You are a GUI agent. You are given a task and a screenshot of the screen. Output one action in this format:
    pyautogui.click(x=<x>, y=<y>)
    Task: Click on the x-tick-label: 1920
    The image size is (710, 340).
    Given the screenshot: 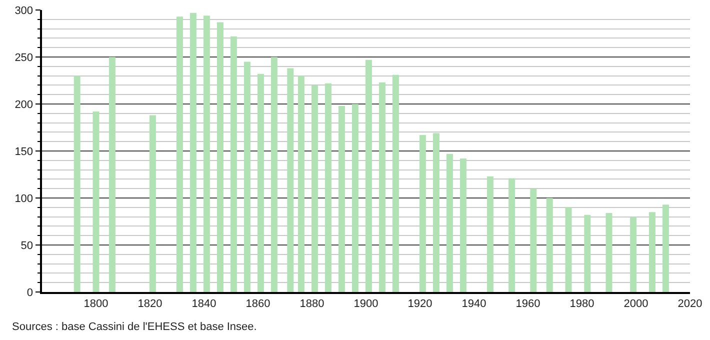 What is the action you would take?
    pyautogui.click(x=420, y=304)
    